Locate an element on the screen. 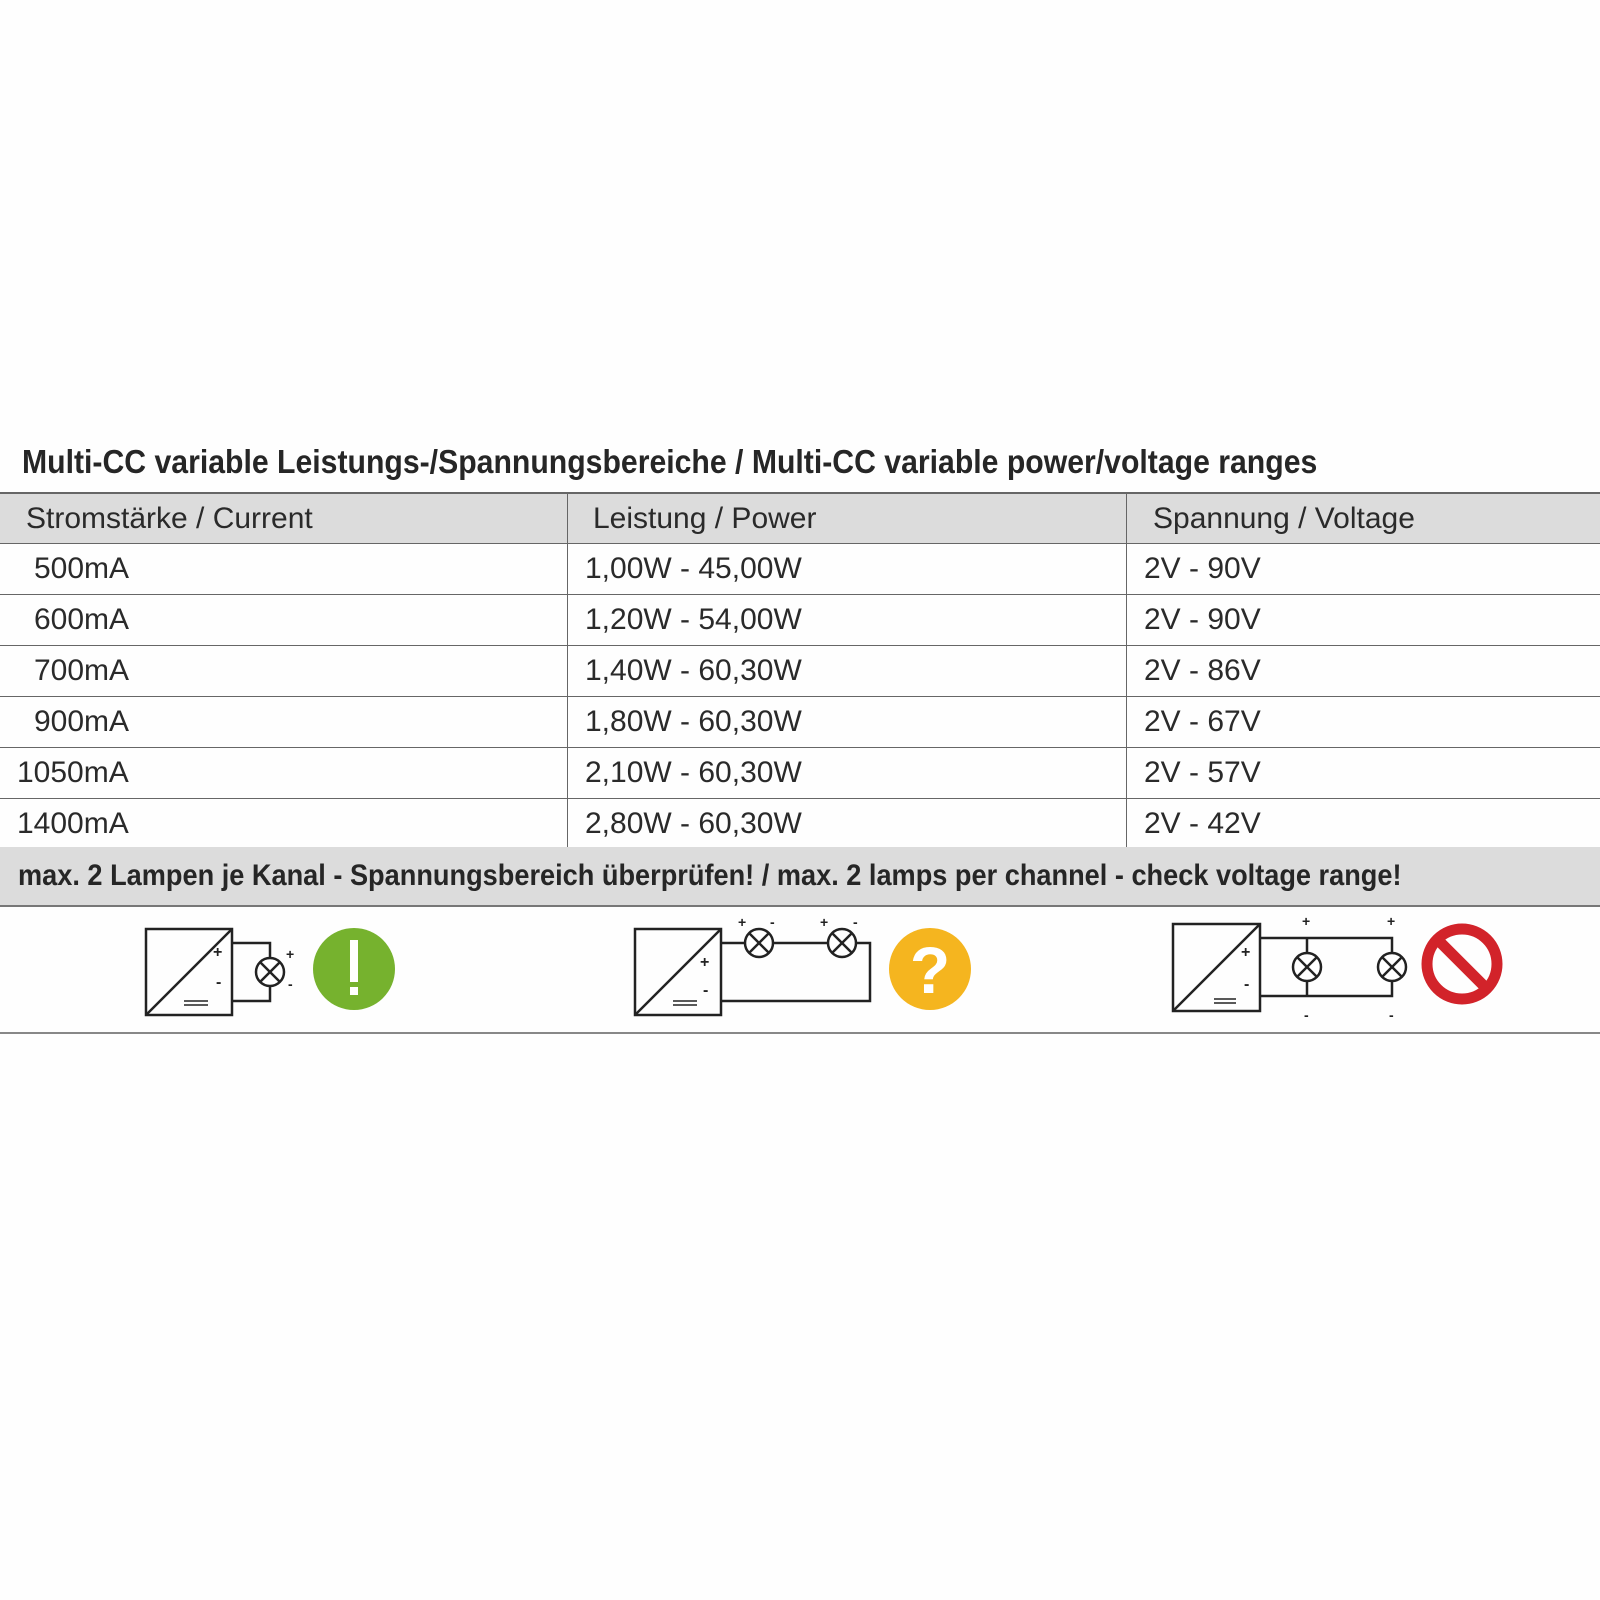  wiring-diagrams: + - + - + - + - + - is located at coordinates (800, 969).